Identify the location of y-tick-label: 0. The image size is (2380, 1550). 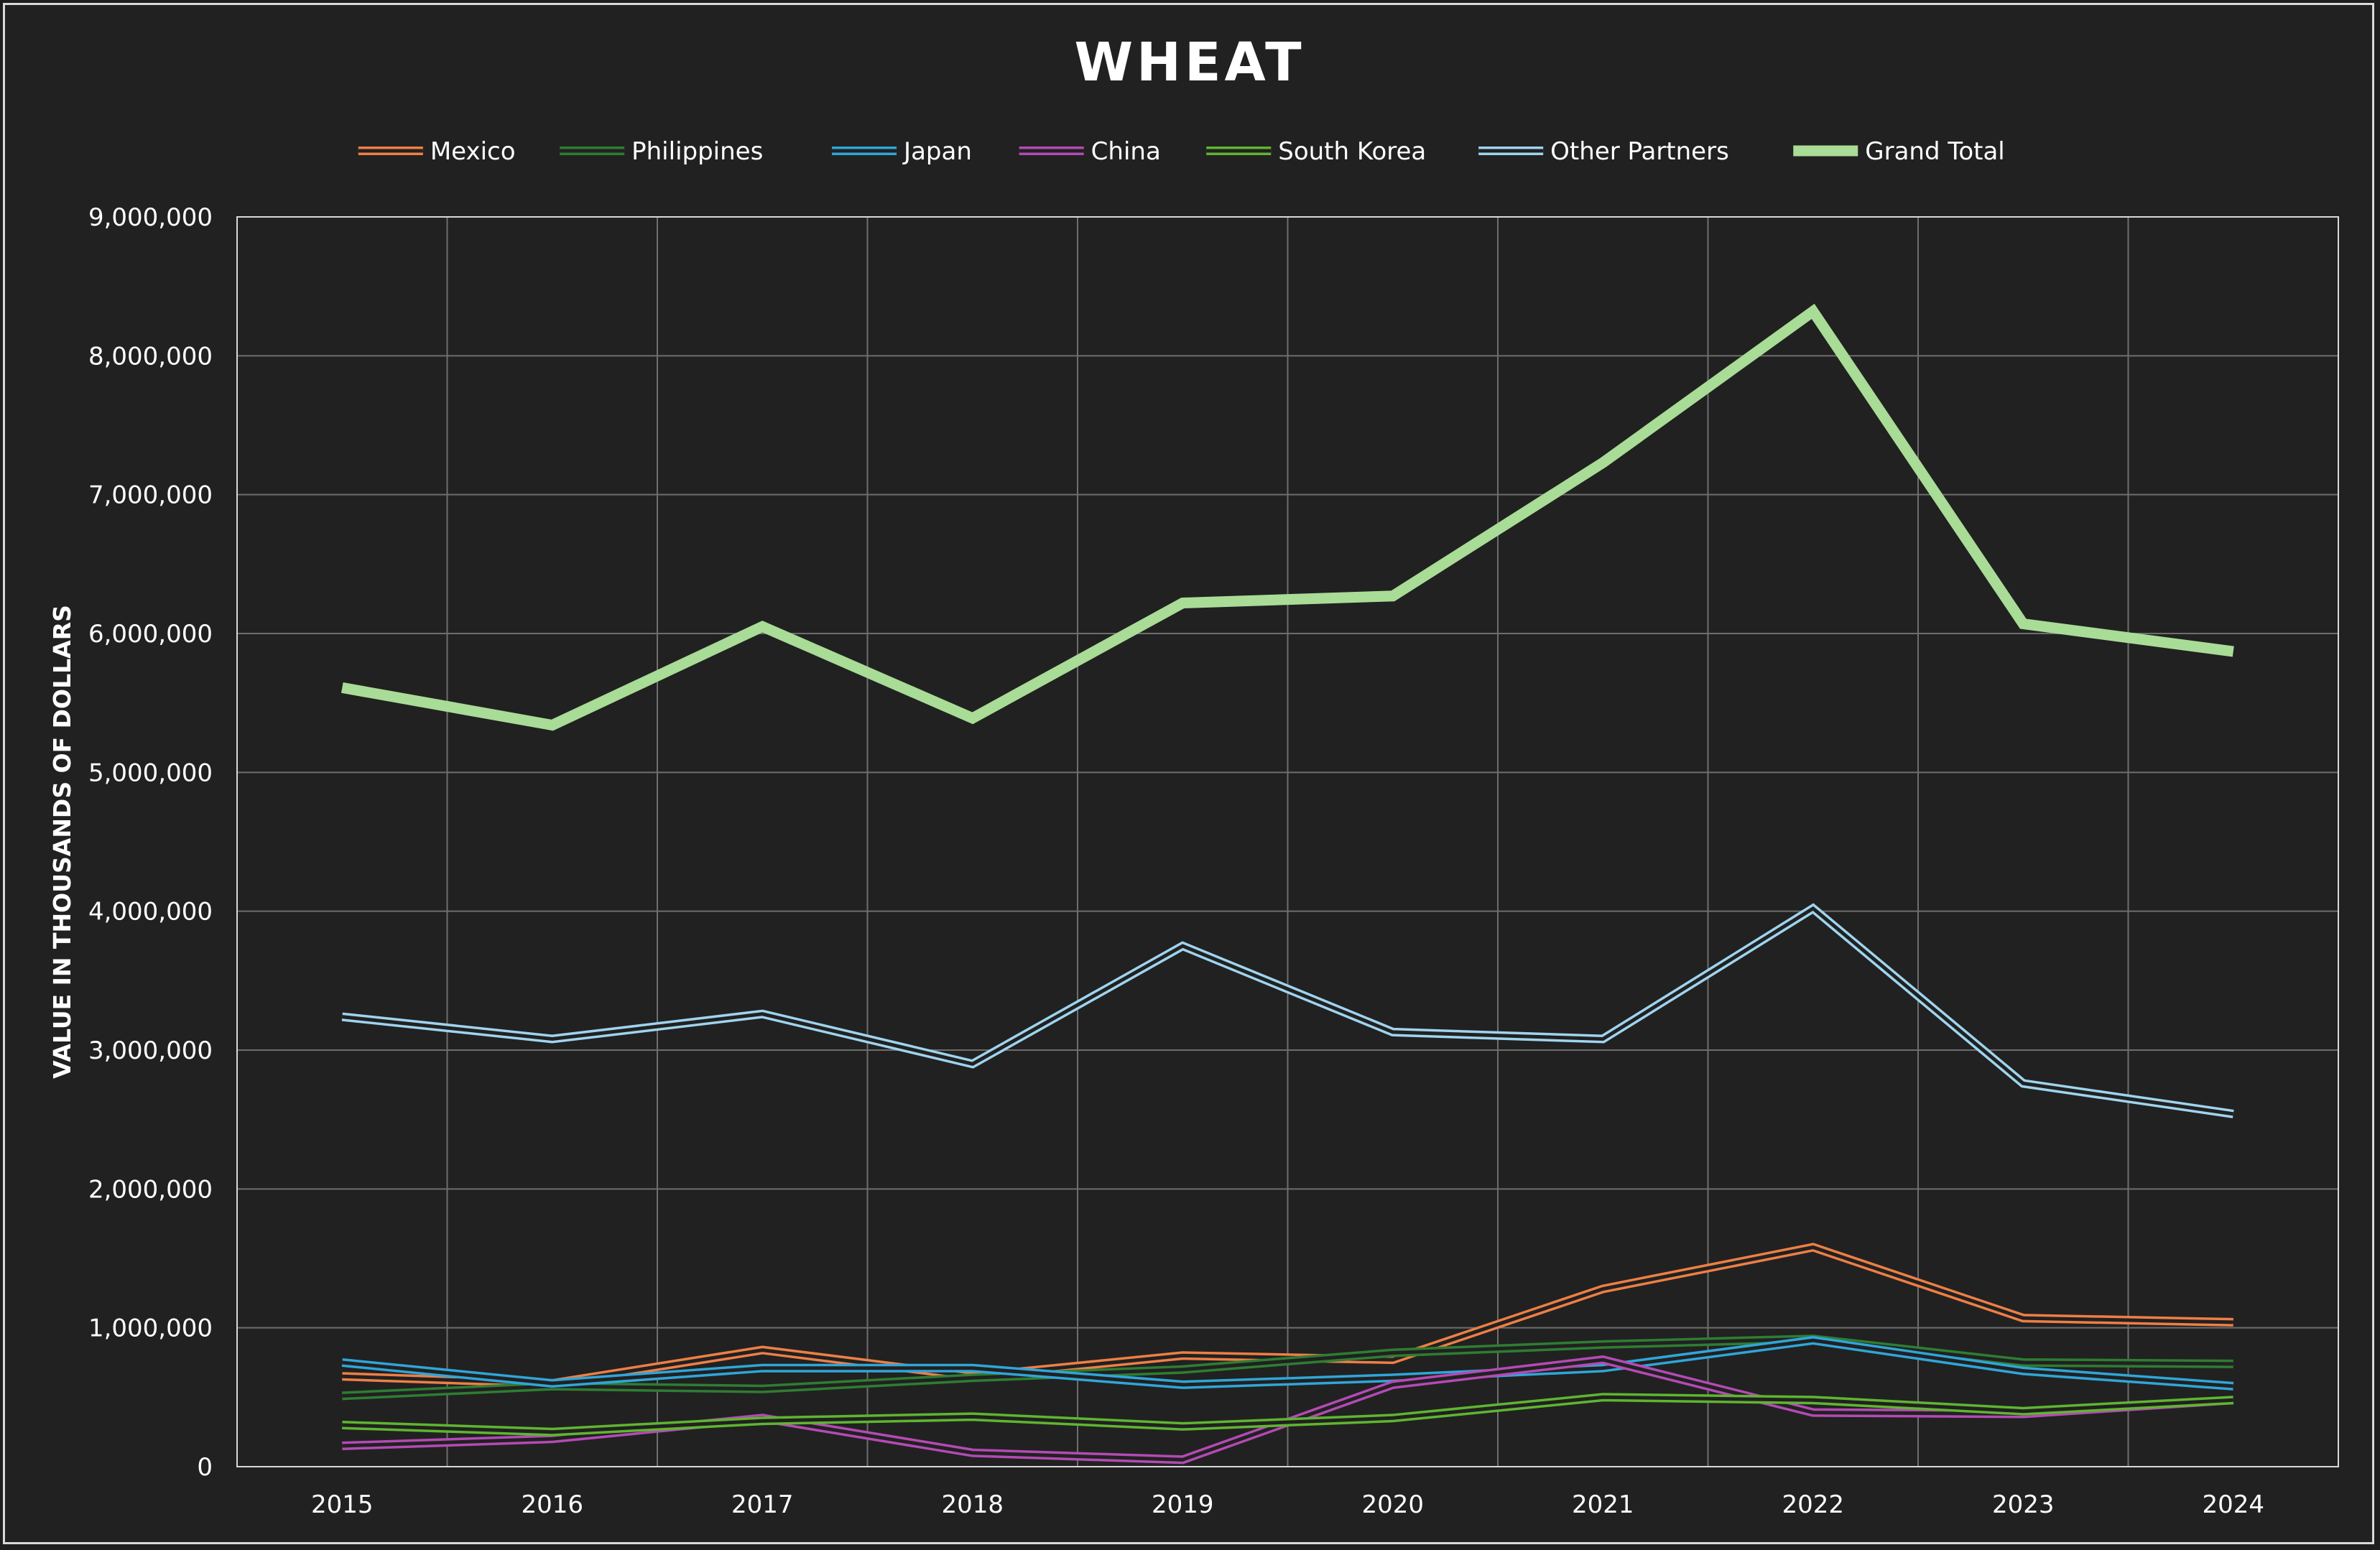
(205, 1467).